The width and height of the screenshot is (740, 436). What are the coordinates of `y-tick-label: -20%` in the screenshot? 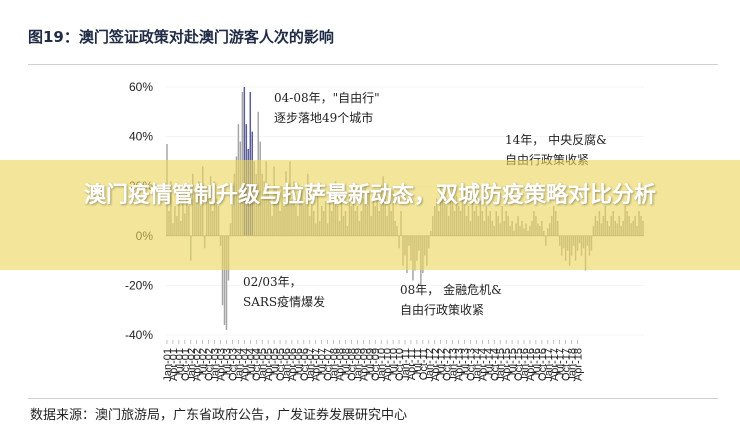 It's located at (139, 285).